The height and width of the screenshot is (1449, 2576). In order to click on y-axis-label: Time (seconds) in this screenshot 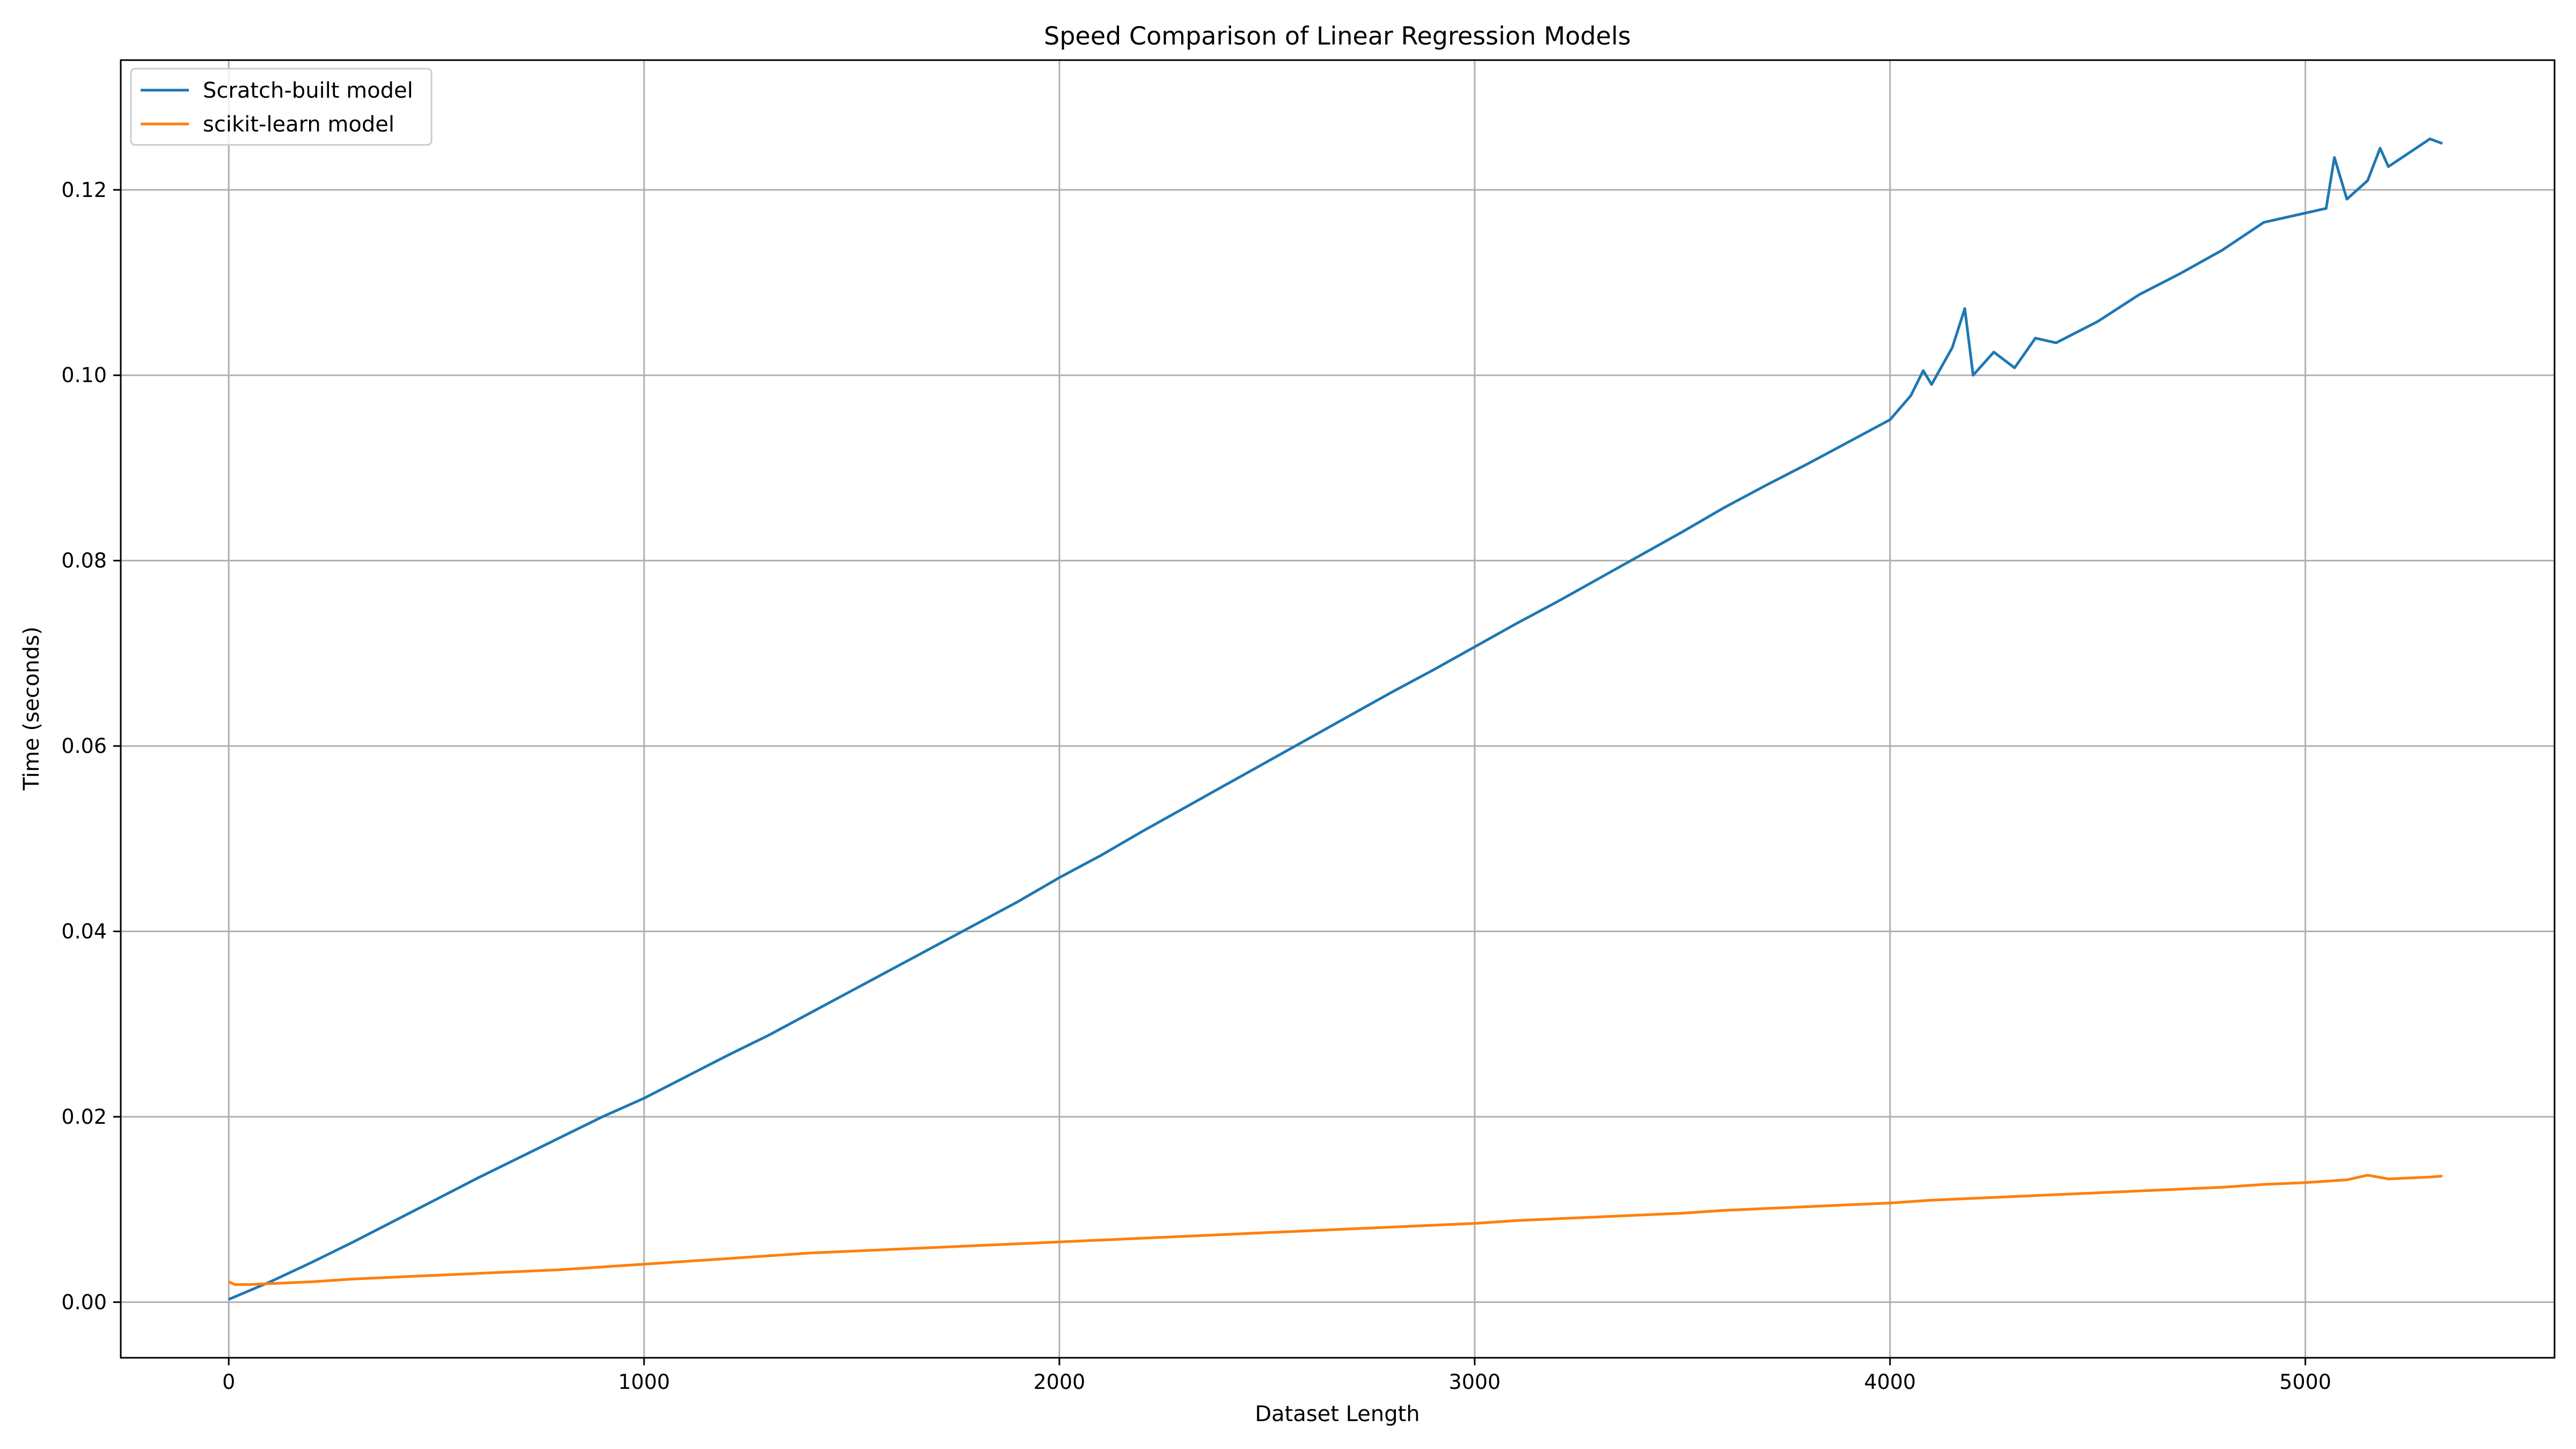, I will do `click(31, 708)`.